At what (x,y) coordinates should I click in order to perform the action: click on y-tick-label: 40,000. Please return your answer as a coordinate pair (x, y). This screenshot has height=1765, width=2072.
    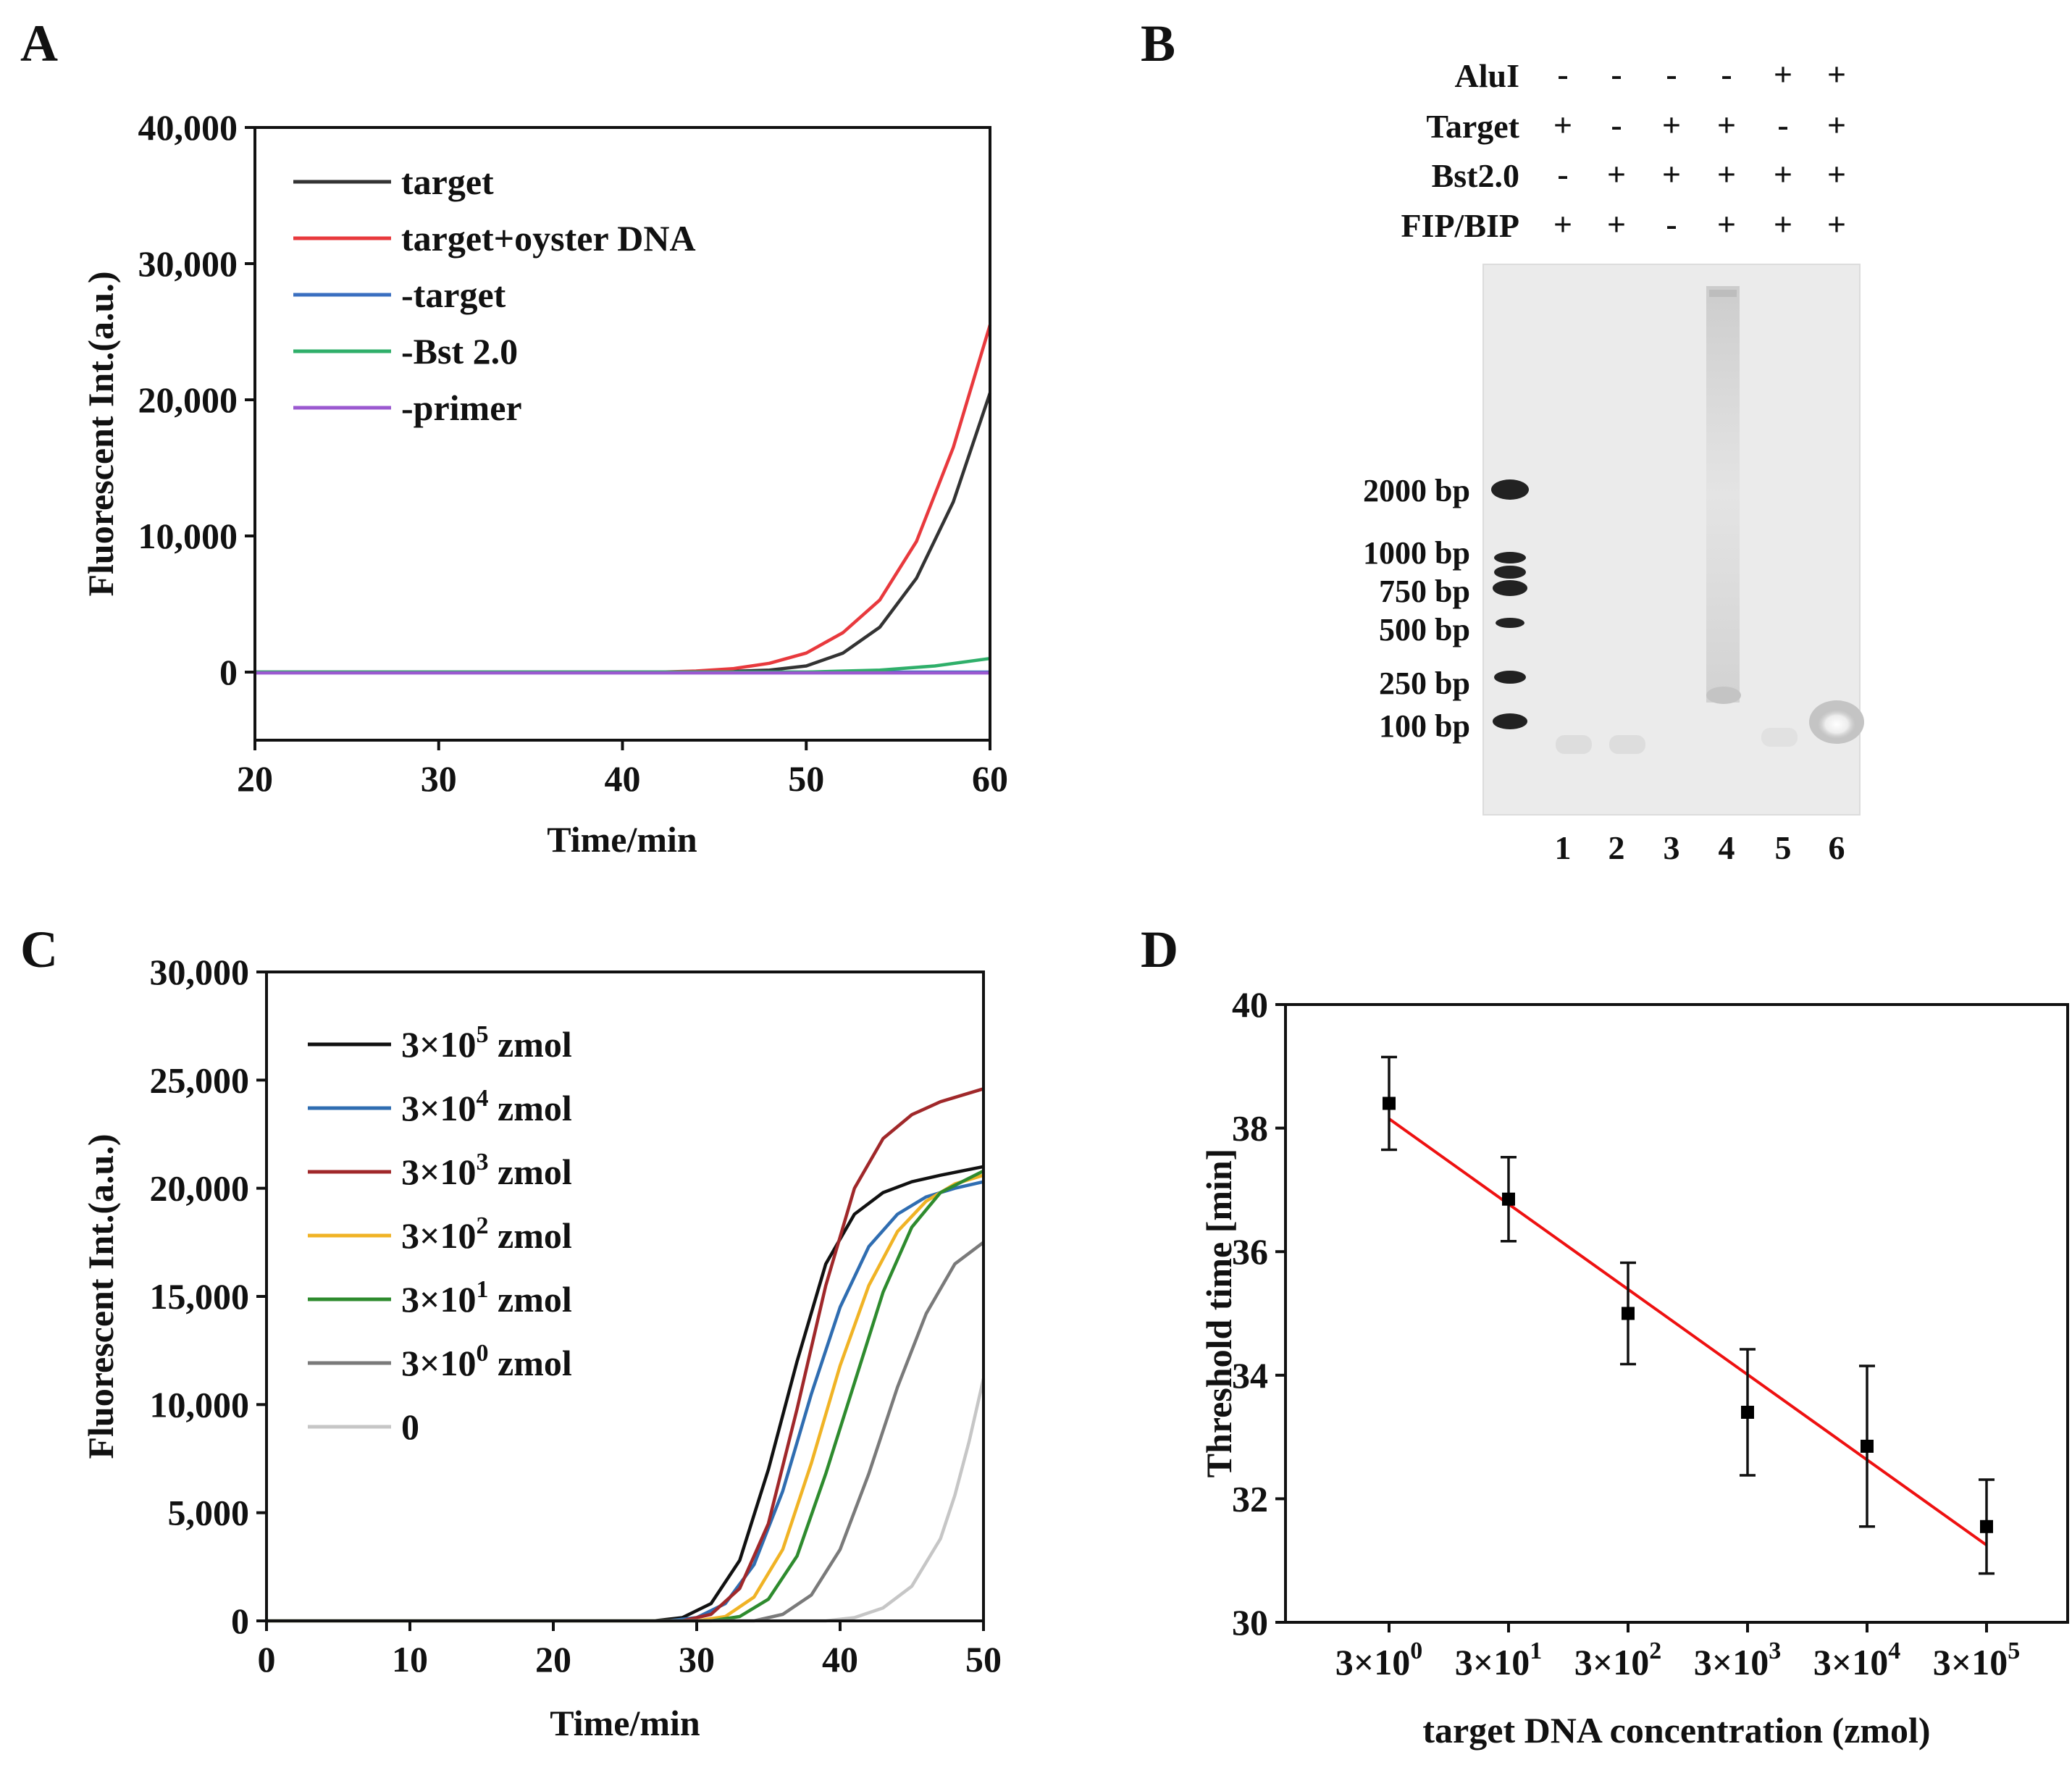
    Looking at the image, I should click on (188, 127).